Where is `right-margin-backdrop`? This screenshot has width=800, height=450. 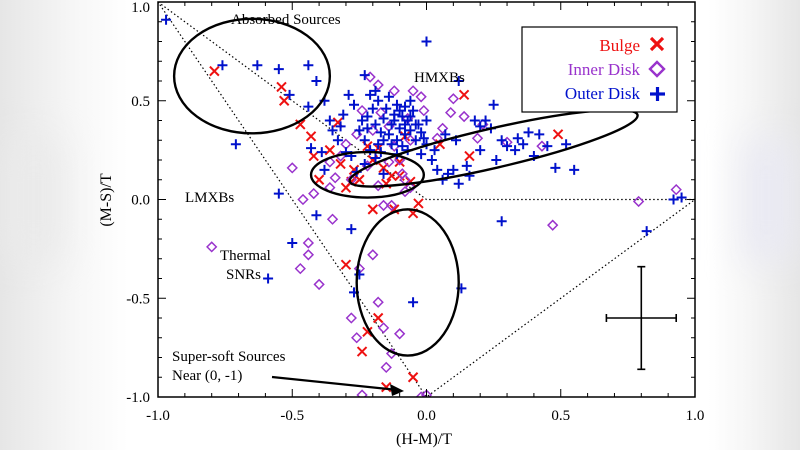
right-margin-backdrop is located at coordinates (754, 225).